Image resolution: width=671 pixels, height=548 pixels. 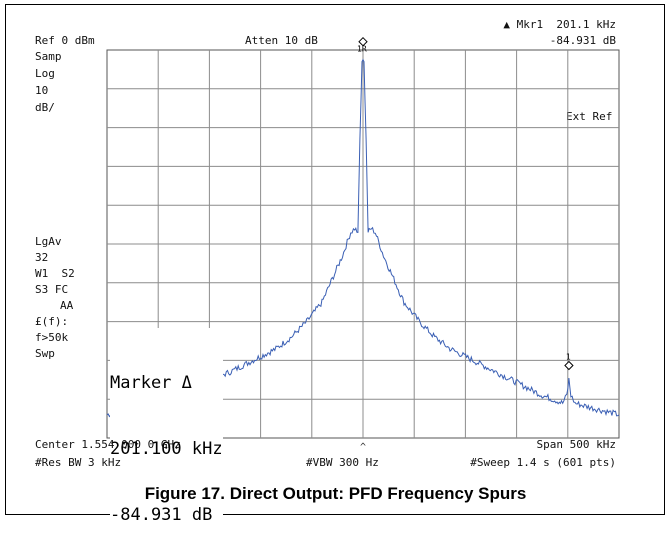 I want to click on avg-type: LgAv, so click(x=48, y=241).